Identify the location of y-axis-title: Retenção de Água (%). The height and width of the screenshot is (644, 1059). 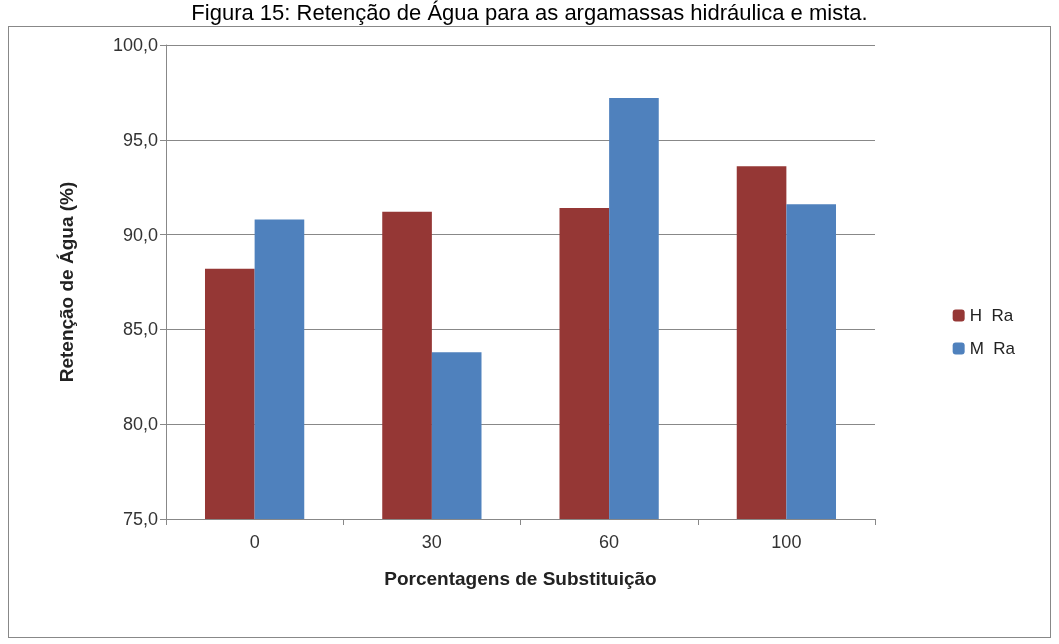
(66, 282).